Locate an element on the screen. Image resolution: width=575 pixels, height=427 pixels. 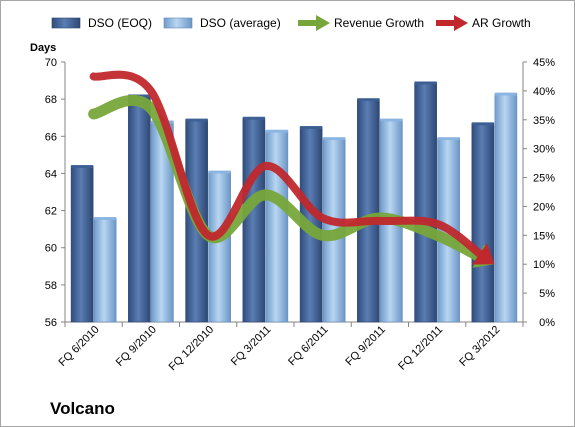
right-tick-label: 15% is located at coordinates (544, 236).